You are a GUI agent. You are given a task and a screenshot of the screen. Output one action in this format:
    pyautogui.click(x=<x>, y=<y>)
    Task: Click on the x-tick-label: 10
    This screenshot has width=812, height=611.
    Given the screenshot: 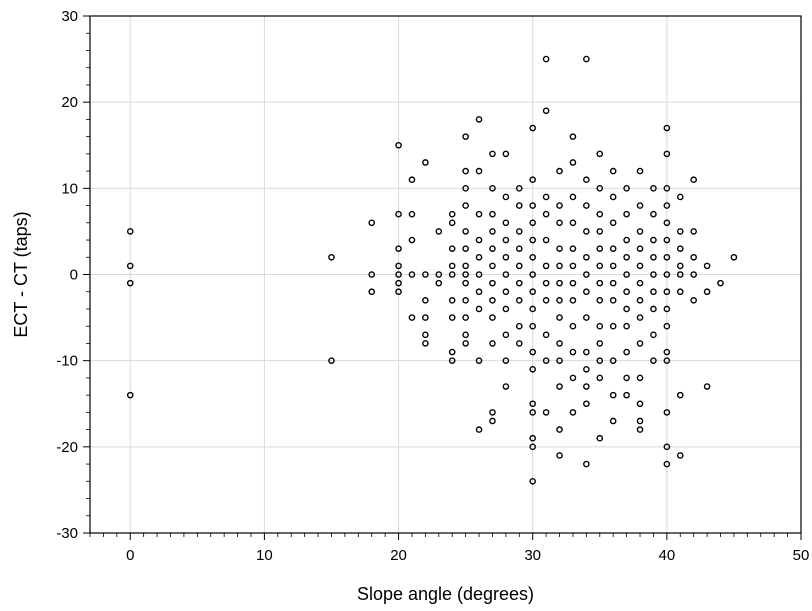 What is the action you would take?
    pyautogui.click(x=264, y=555)
    